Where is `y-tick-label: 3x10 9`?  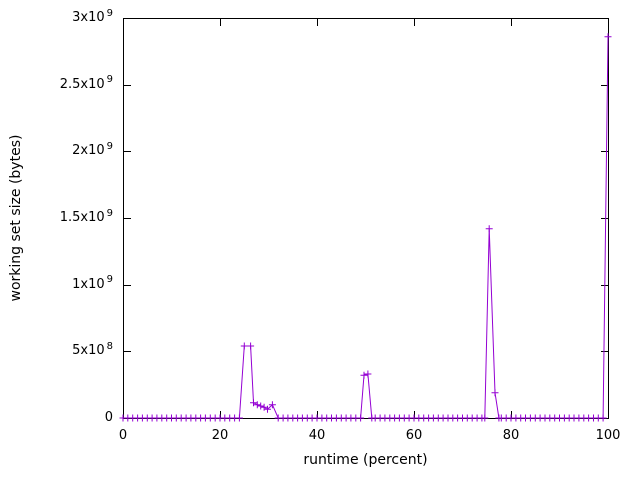
y-tick-label: 3x10 9 is located at coordinates (92, 16).